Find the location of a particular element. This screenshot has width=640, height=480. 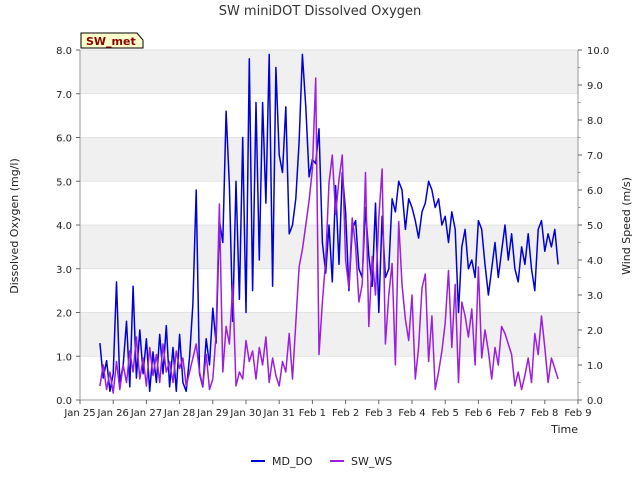

y2-axis-label: Wind Speed (m/s) is located at coordinates (626, 226).